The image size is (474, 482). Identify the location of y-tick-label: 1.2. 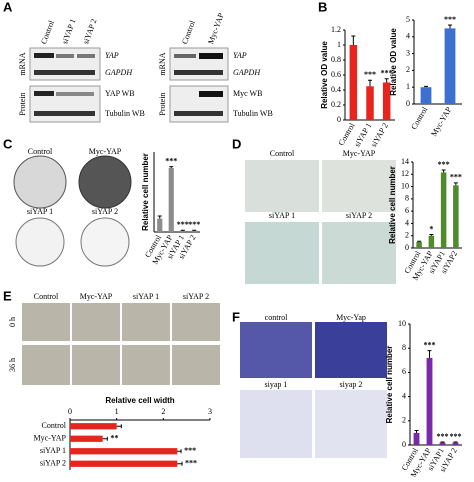
(336, 29).